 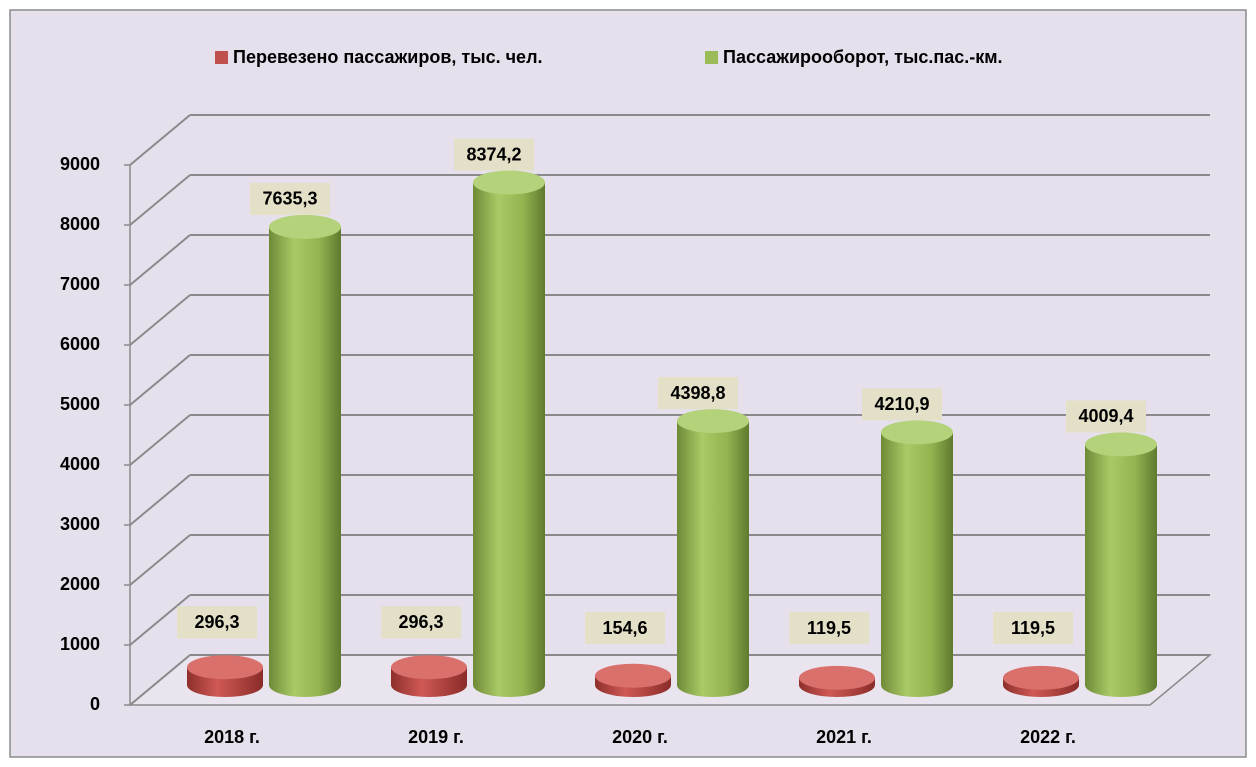 I want to click on legend-label: Перевезено пассажиров, тыс. чел., so click(x=388, y=57).